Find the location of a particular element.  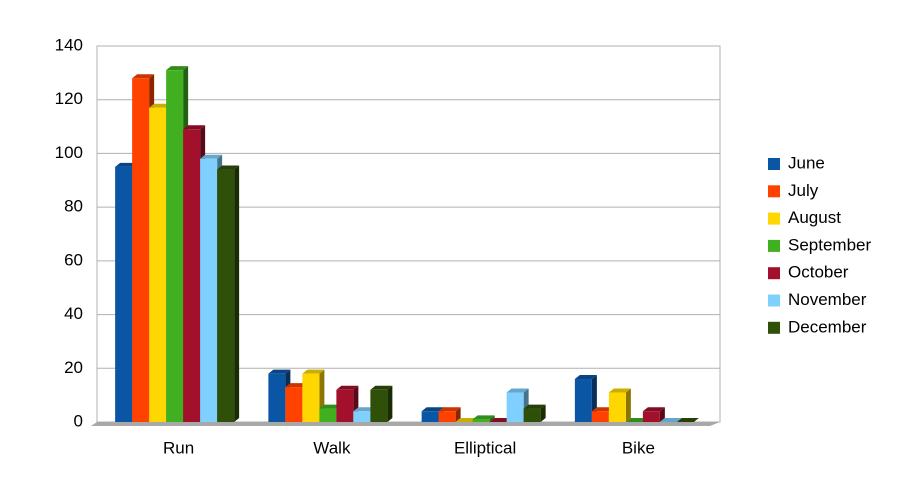

y-tick-label: 0 is located at coordinates (78, 420).